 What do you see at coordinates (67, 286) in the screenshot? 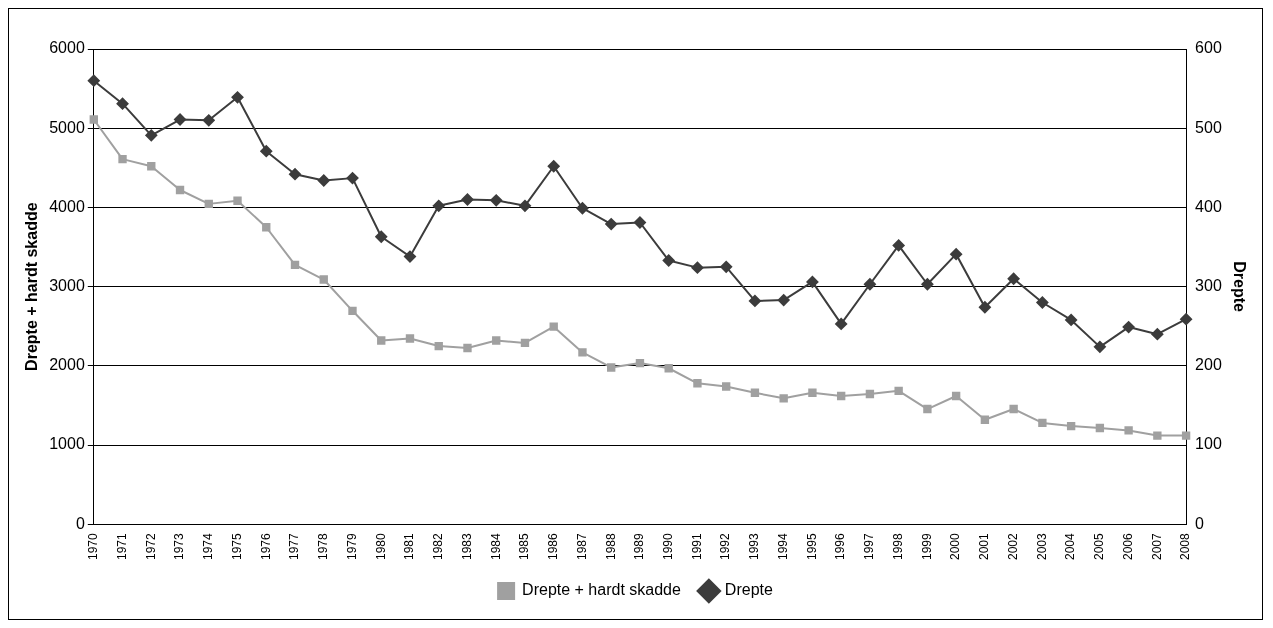
I see `y-tick-label: 3000` at bounding box center [67, 286].